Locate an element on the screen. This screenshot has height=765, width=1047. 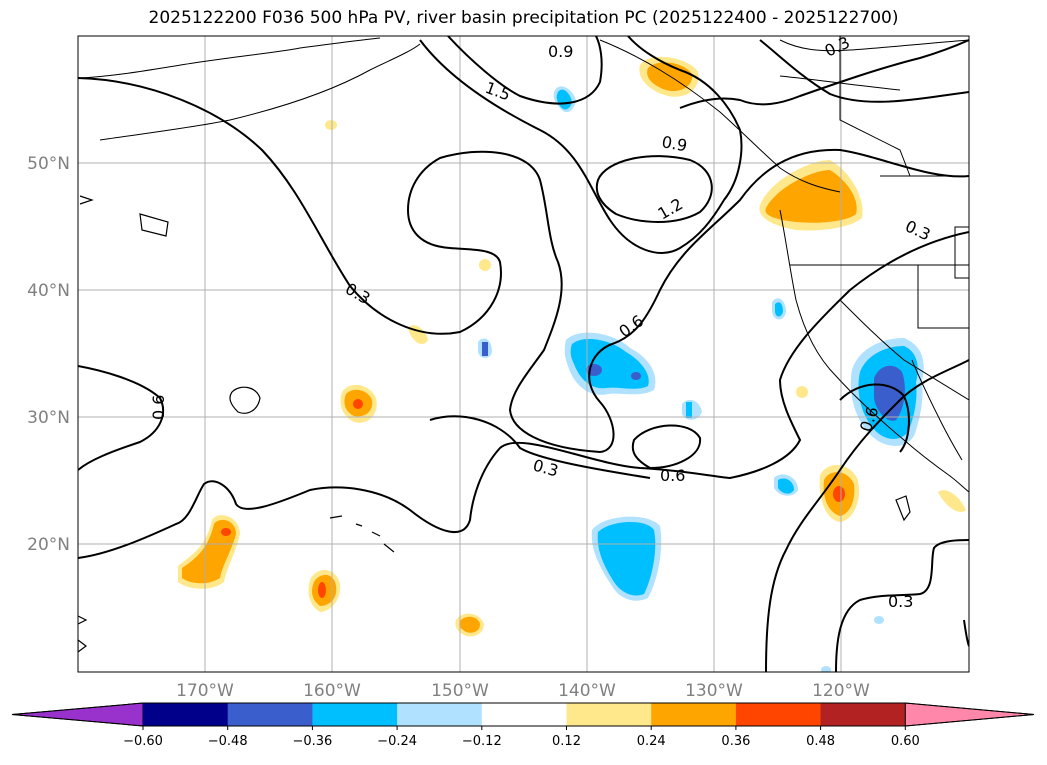
lon-label: 170°W is located at coordinates (205, 691).